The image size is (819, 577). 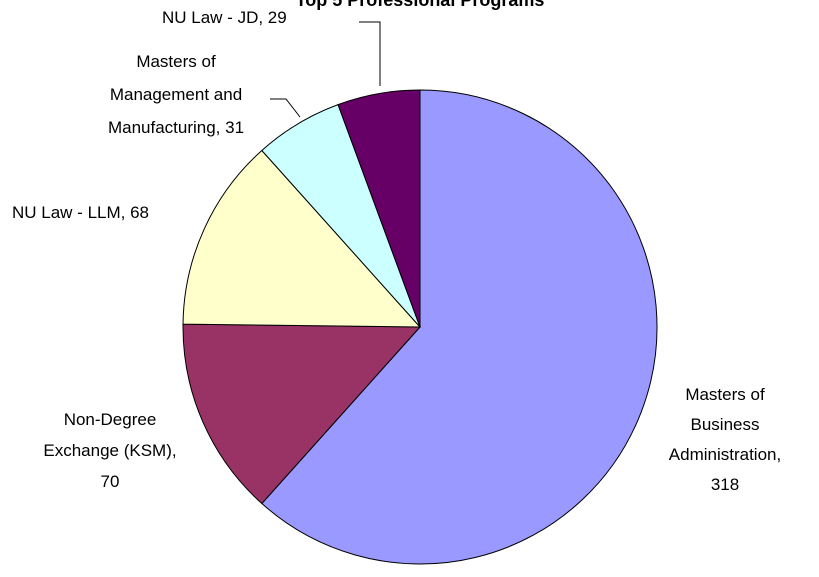 I want to click on data-label: Non-Degree Exchange (KSM), 70, so click(x=109, y=450).